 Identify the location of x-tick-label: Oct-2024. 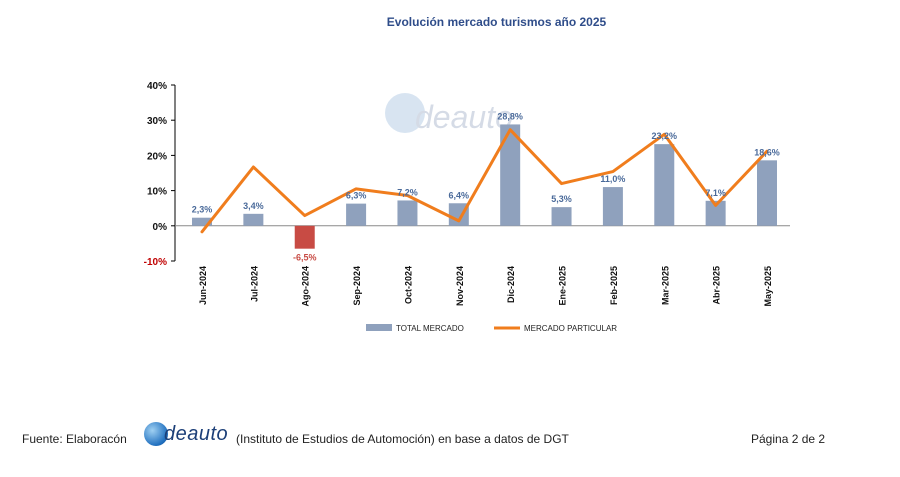
(408, 285).